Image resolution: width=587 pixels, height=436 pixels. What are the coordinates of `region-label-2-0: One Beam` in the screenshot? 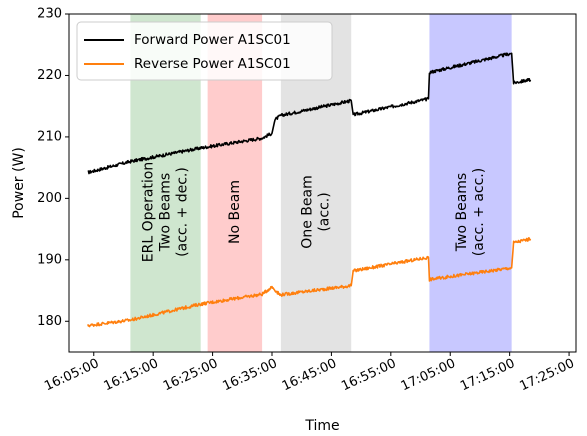 It's located at (308, 211).